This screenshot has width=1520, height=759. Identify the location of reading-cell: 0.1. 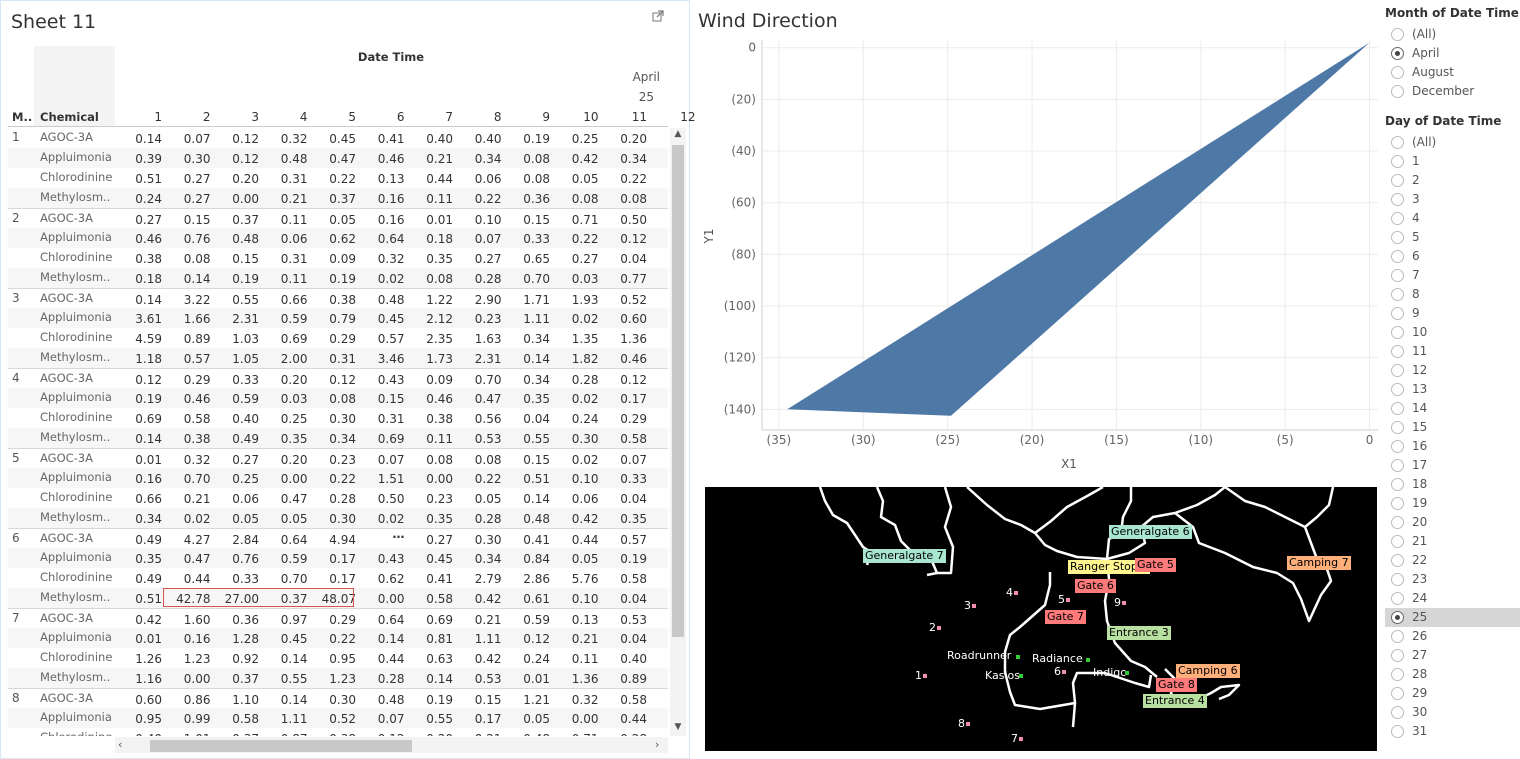
(662, 579).